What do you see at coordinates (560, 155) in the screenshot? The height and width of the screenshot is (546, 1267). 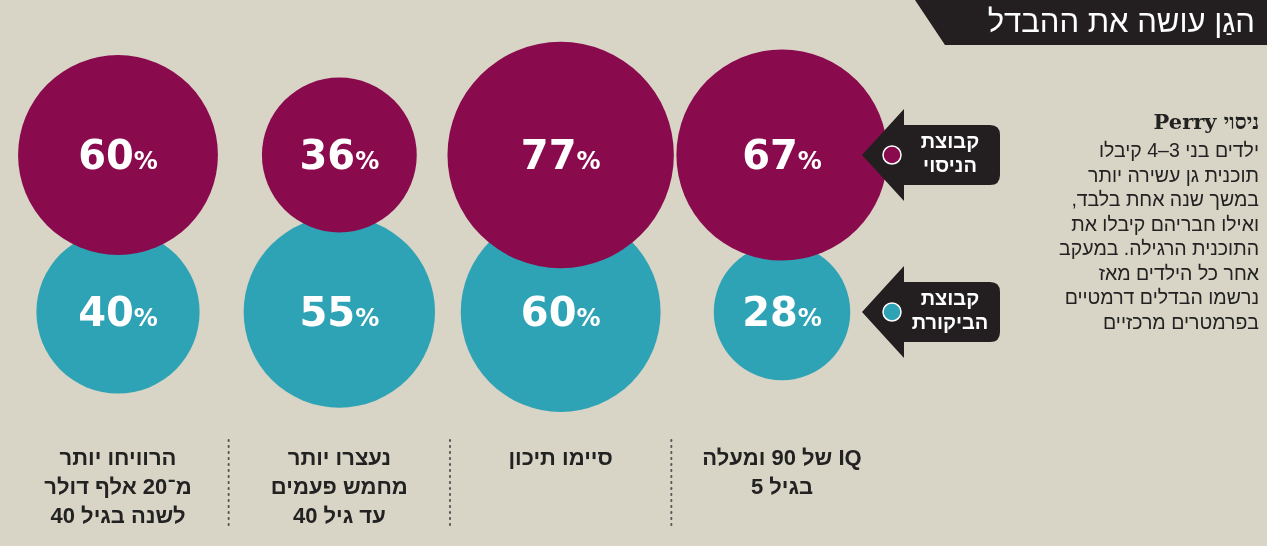 I see `data-label: 77%` at bounding box center [560, 155].